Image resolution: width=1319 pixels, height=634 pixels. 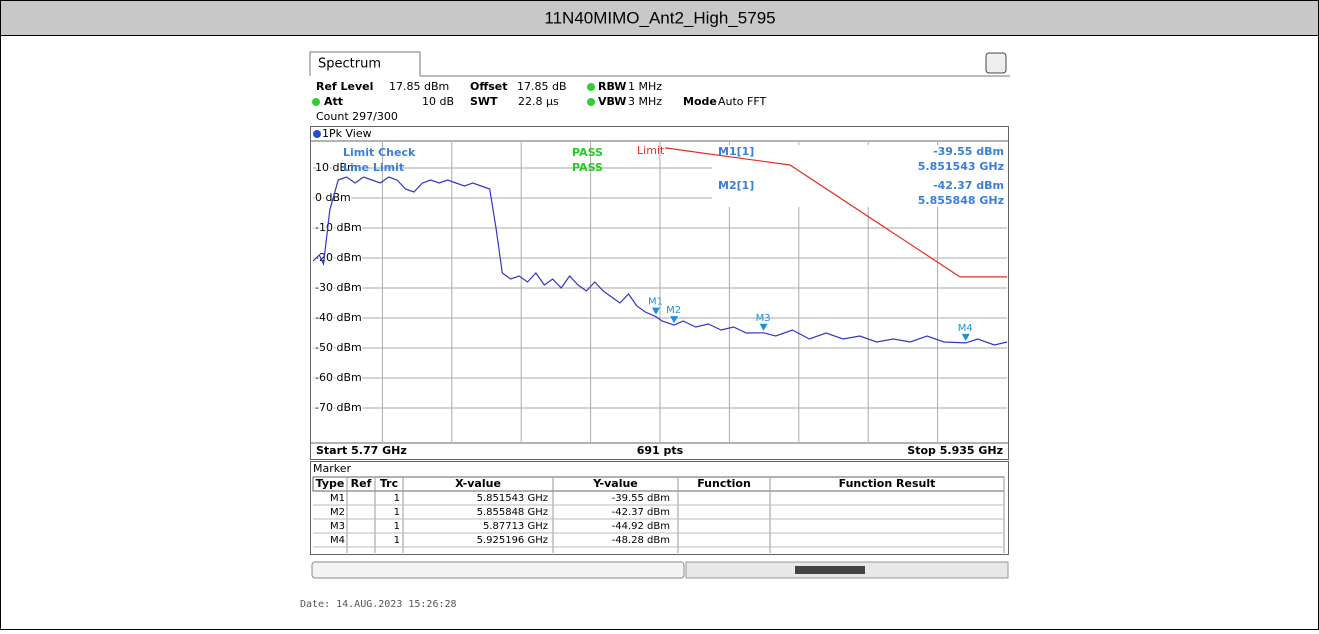 What do you see at coordinates (996, 63) in the screenshot?
I see `icon` at bounding box center [996, 63].